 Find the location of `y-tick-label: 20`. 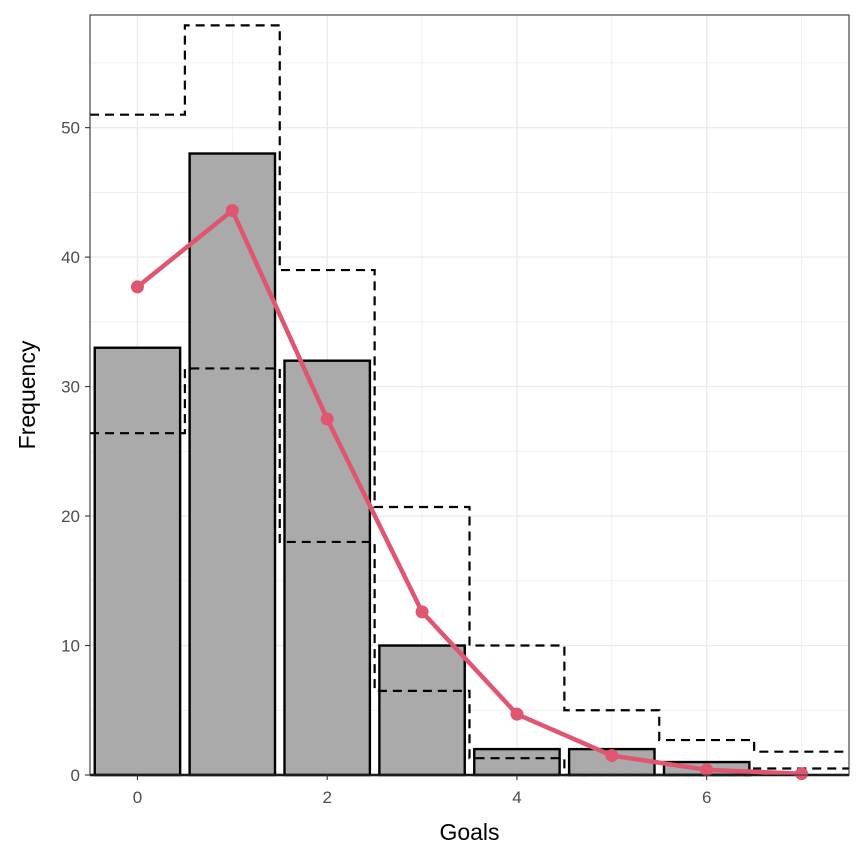

y-tick-label: 20 is located at coordinates (70, 516).